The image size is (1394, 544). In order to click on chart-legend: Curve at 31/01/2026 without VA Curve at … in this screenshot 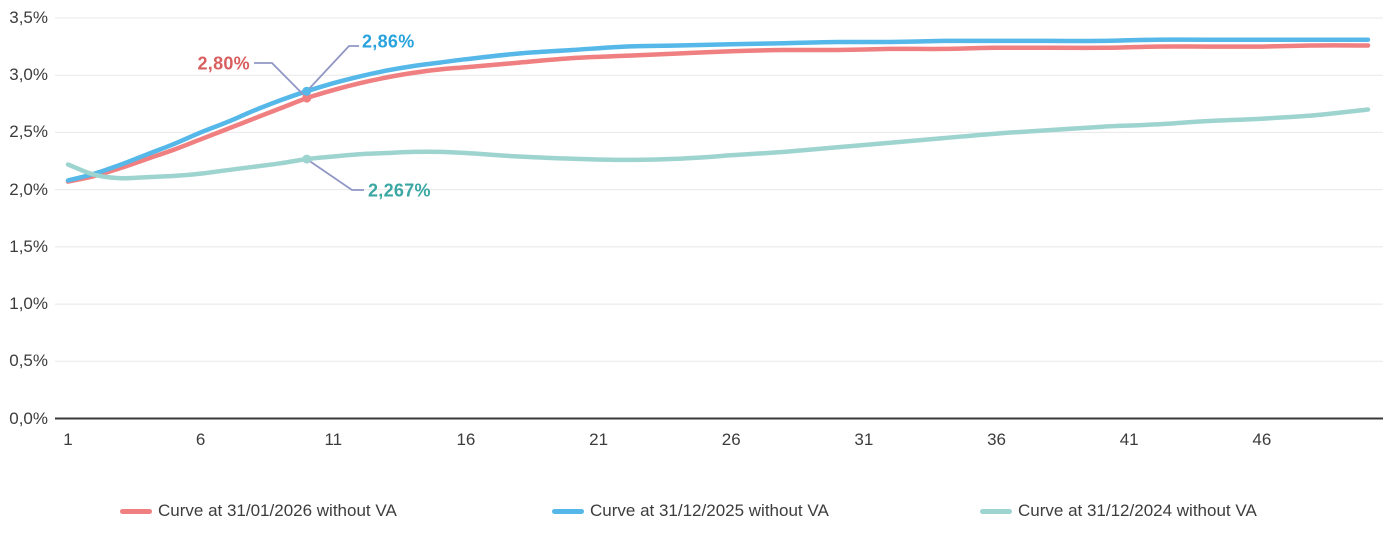, I will do `click(697, 513)`.